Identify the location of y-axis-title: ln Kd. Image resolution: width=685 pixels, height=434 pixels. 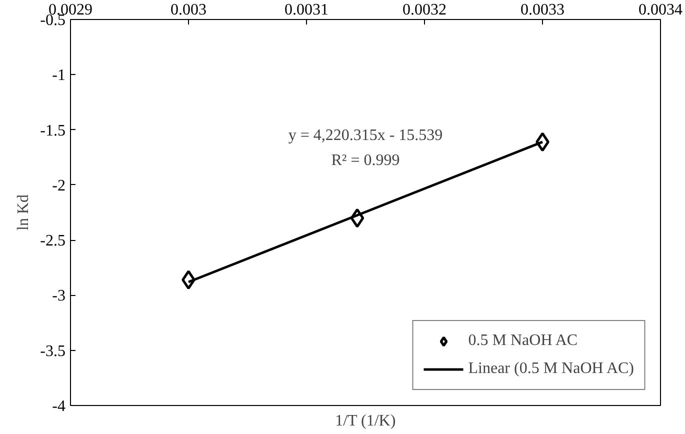
(23, 212).